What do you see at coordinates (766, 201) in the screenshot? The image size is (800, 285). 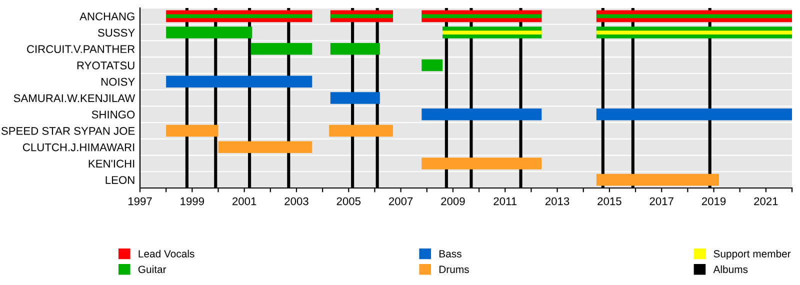 I see `x-tick-label: 2021` at bounding box center [766, 201].